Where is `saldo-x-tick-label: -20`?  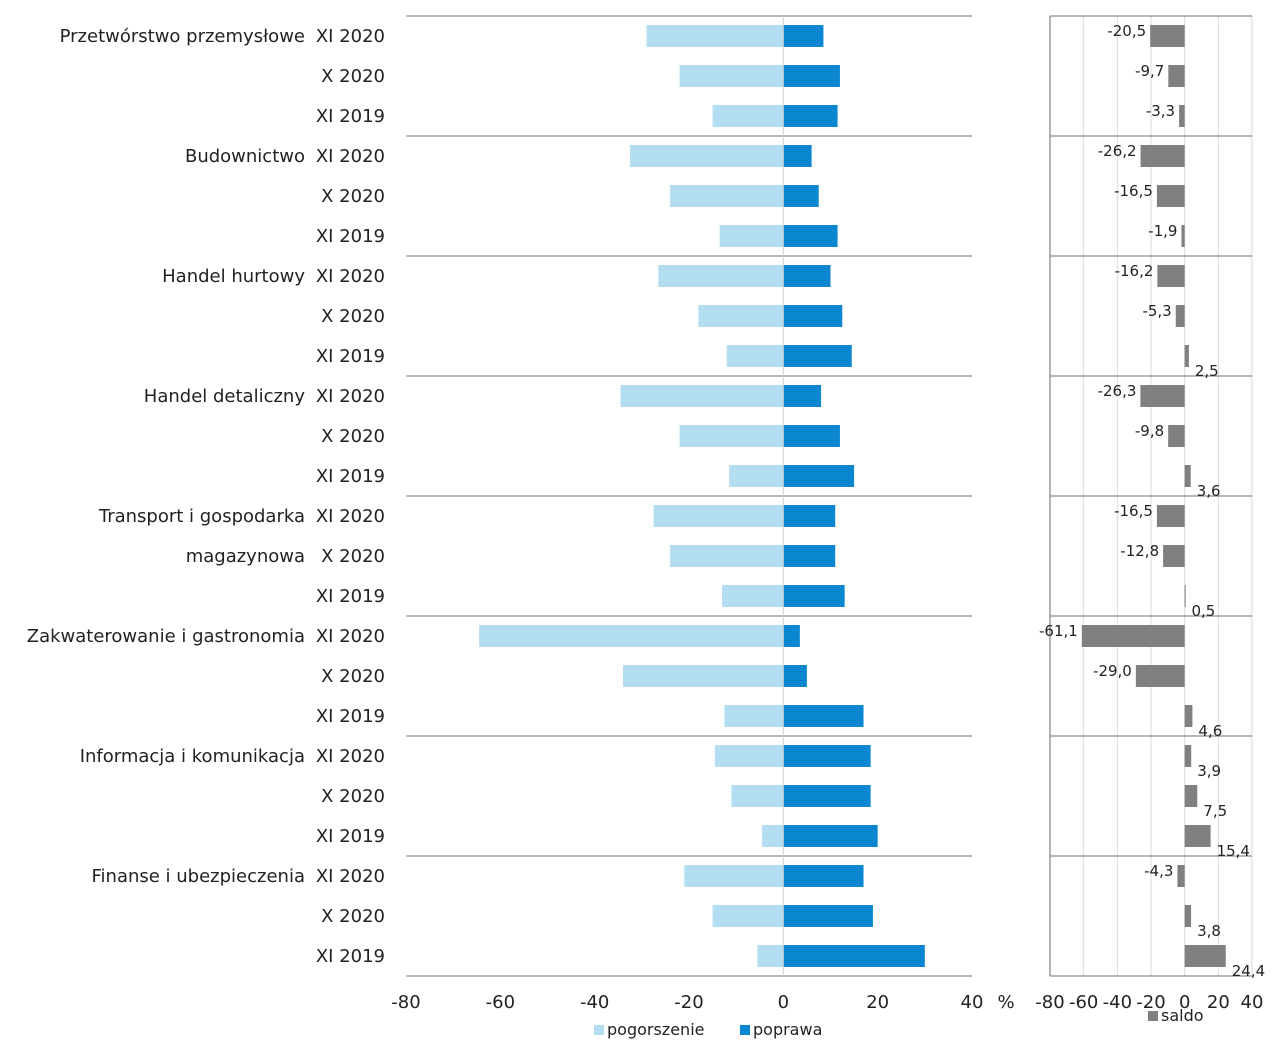
saldo-x-tick-label: -20 is located at coordinates (1150, 1002).